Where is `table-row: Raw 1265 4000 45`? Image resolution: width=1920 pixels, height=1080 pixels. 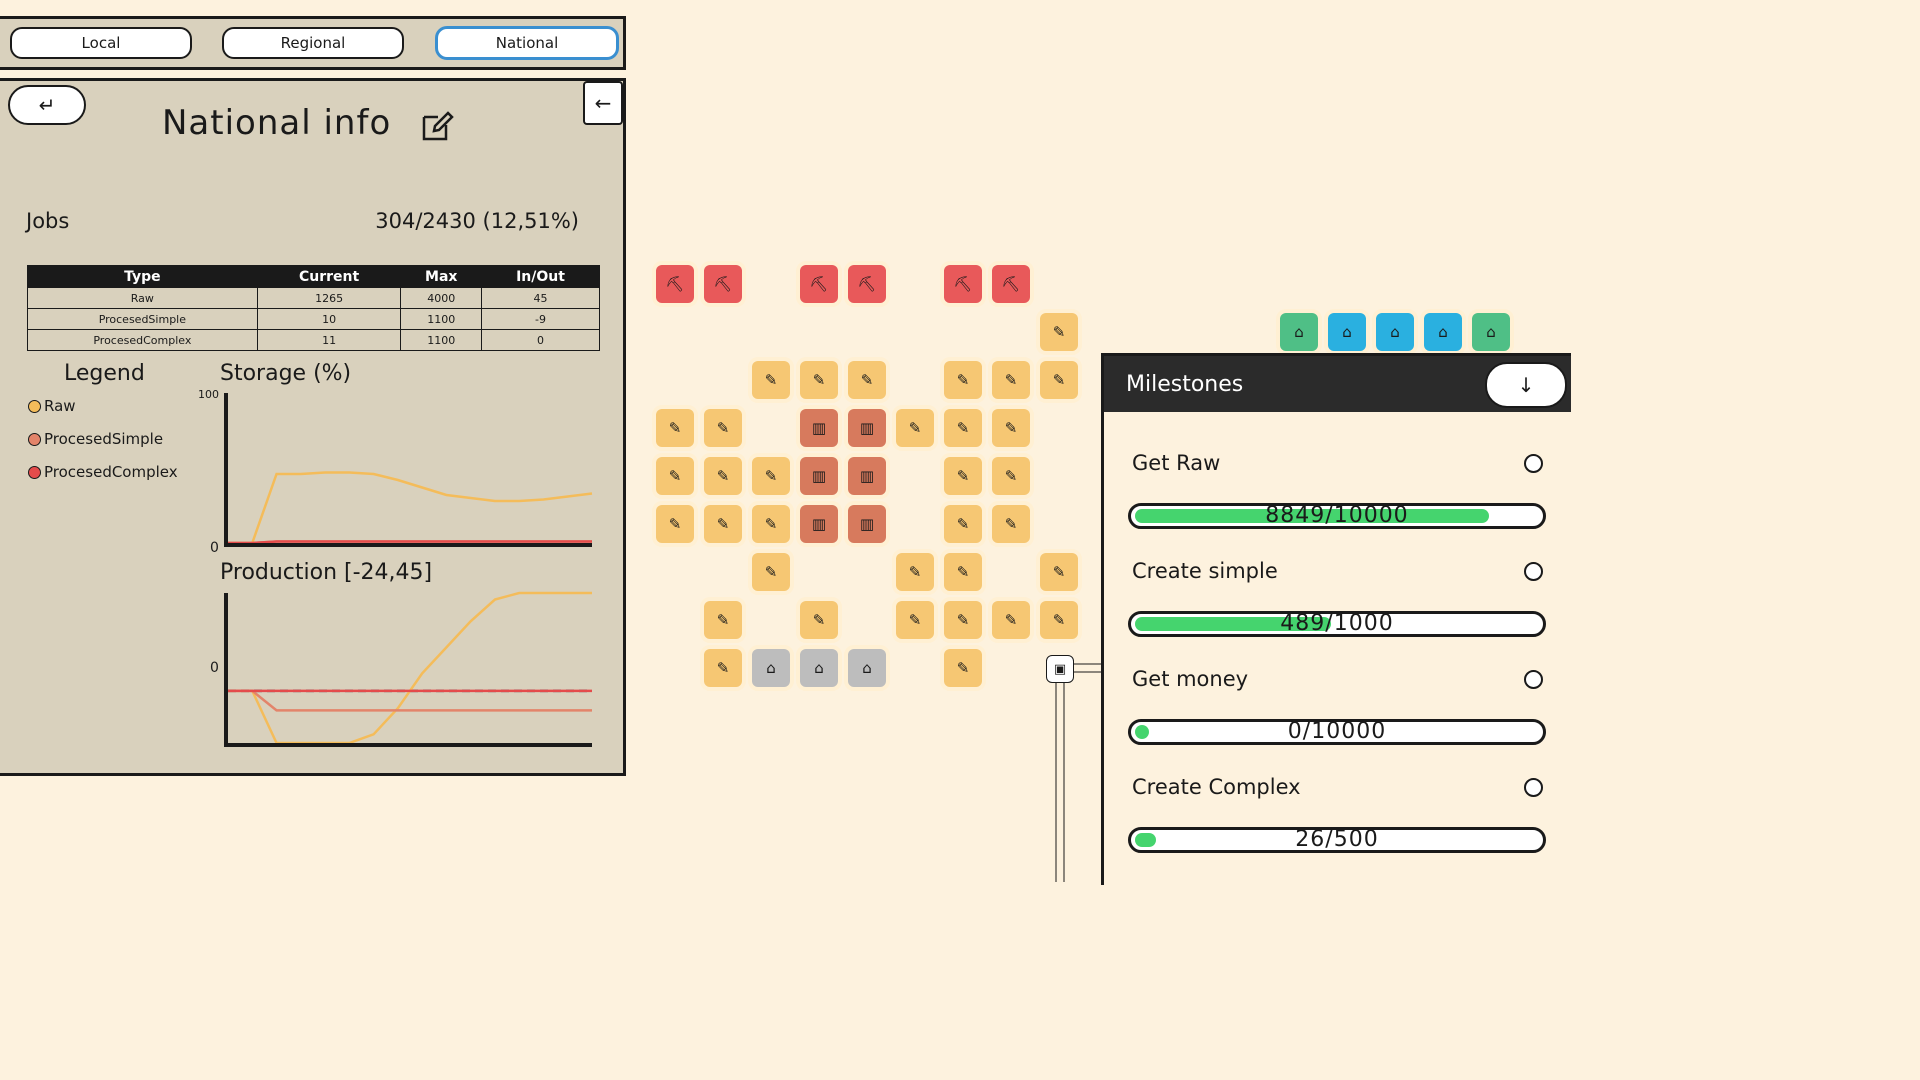
table-row: Raw 1265 4000 45 is located at coordinates (313, 298).